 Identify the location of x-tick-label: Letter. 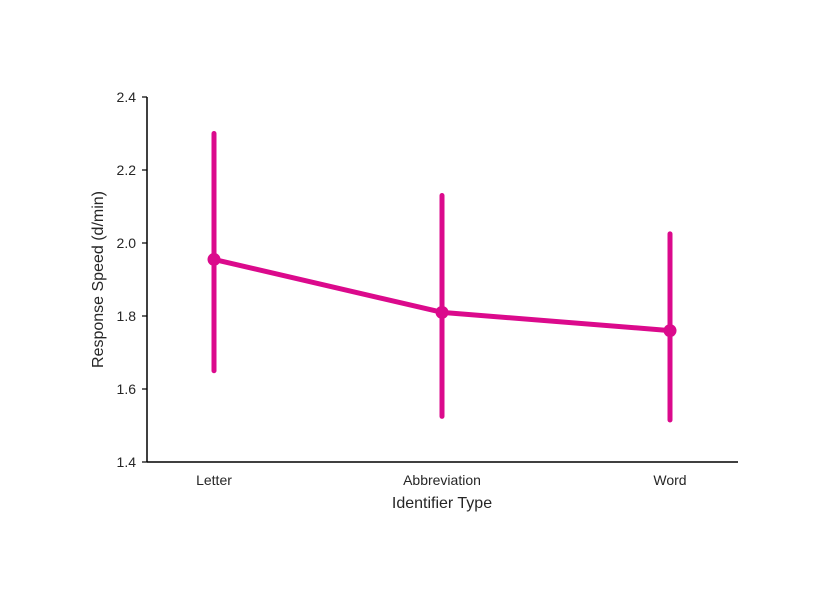
(214, 480).